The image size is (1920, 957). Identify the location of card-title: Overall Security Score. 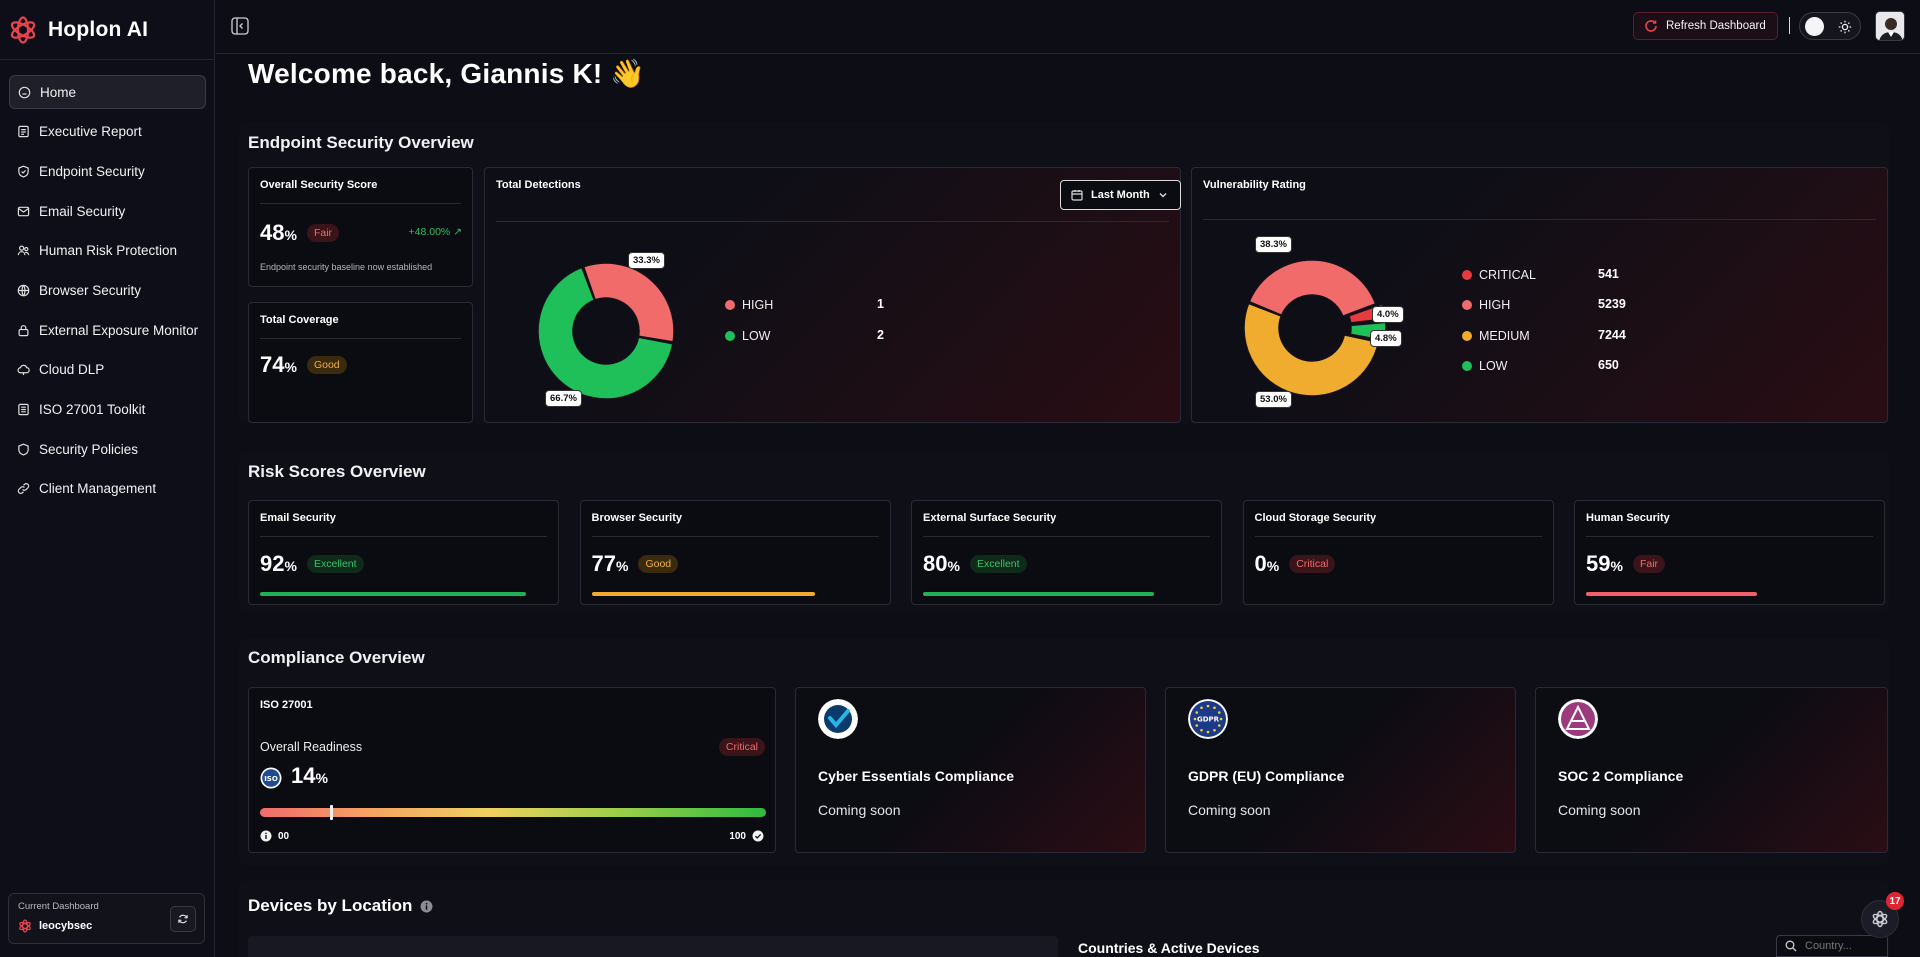
(319, 185).